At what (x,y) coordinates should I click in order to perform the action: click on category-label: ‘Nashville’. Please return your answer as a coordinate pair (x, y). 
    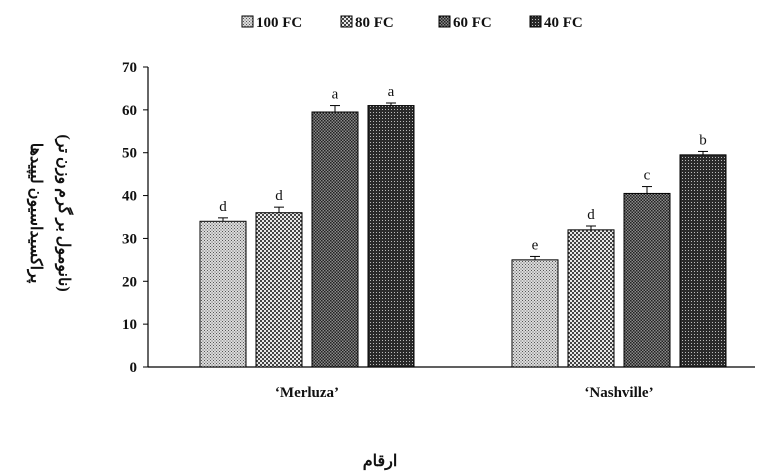
    Looking at the image, I should click on (618, 393).